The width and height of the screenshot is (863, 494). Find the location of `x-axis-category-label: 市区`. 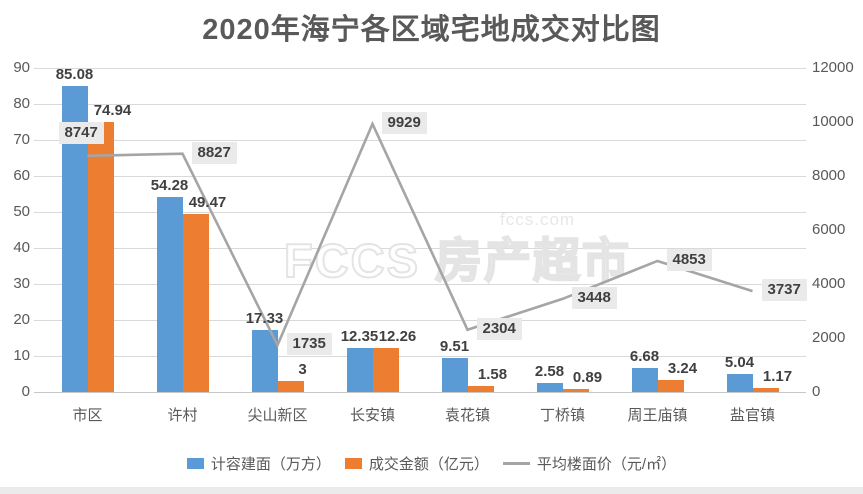

x-axis-category-label: 市区 is located at coordinates (87, 415).